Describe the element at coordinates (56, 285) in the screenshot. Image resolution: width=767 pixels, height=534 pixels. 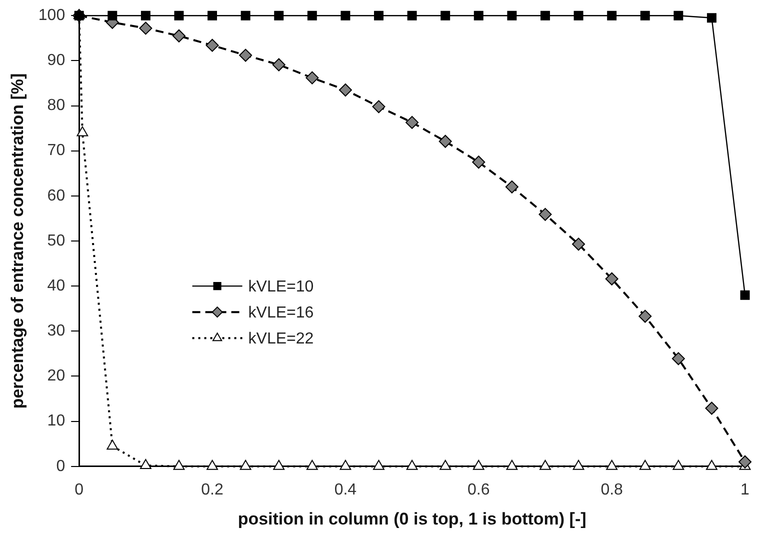
I see `y-tick-label: 40` at that location.